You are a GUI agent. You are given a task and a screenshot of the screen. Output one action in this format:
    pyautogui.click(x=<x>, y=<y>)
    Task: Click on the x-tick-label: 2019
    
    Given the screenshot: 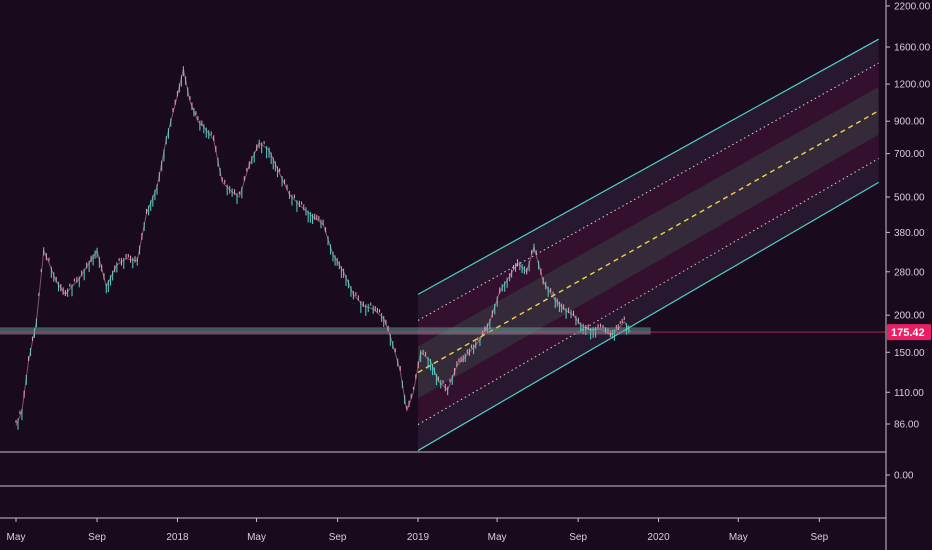 What is the action you would take?
    pyautogui.click(x=418, y=537)
    